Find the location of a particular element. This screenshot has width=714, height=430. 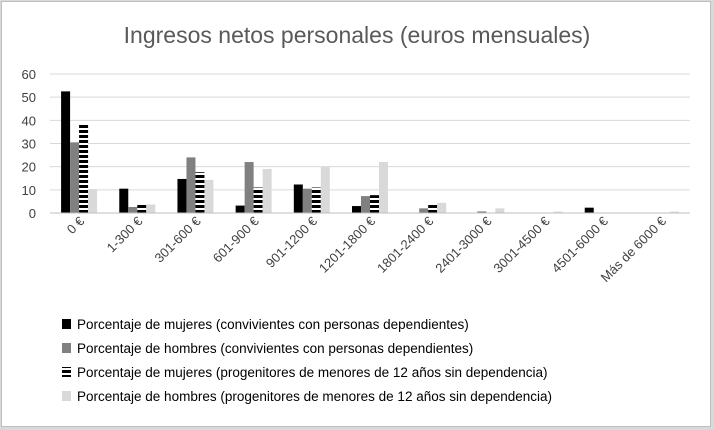

y-tick-label: 30 is located at coordinates (29, 144).